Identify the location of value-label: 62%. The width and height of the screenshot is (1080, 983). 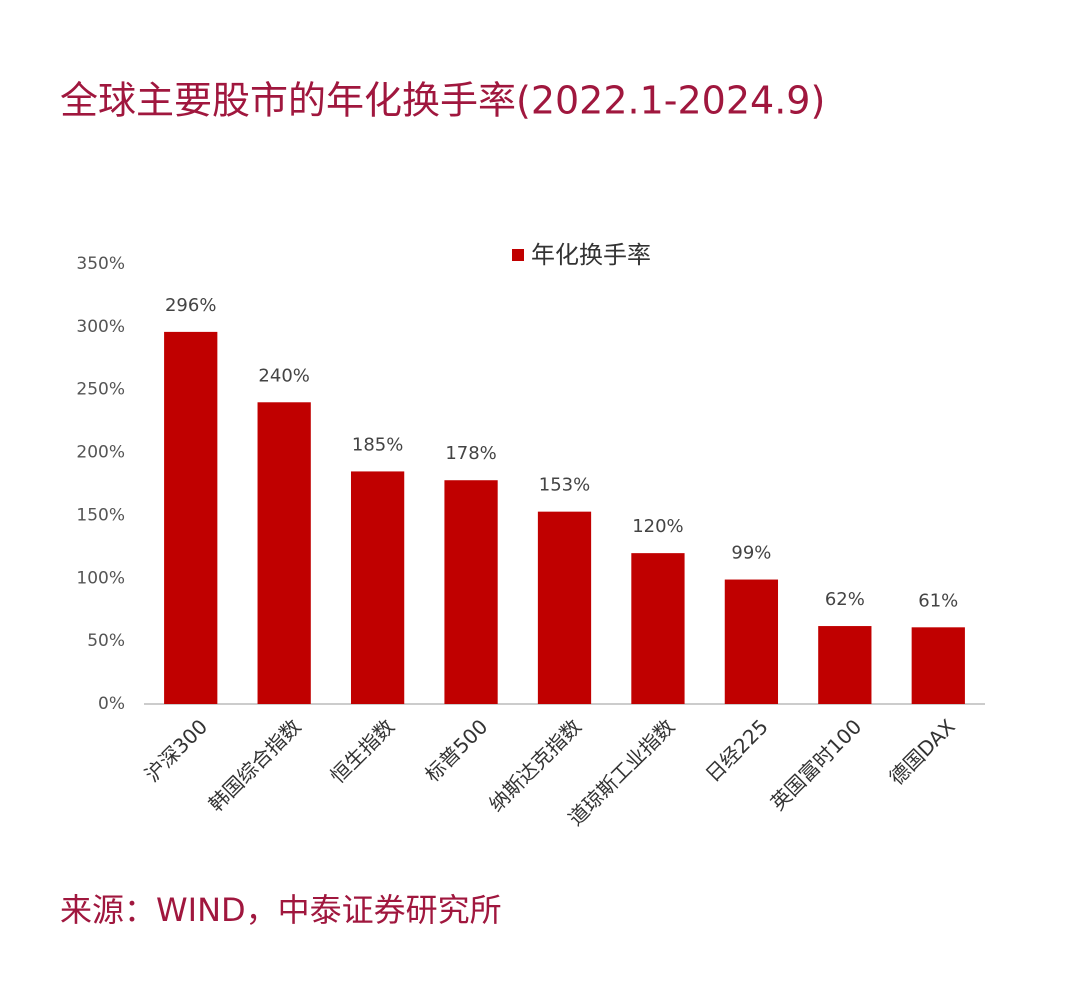
(845, 599).